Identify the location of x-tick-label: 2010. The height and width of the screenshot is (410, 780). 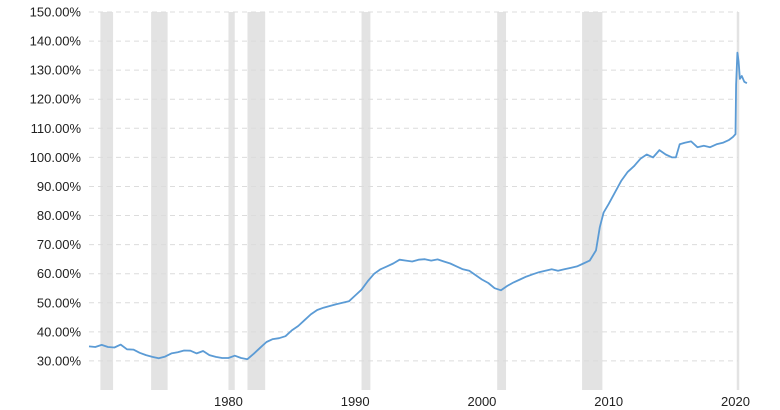
(608, 401).